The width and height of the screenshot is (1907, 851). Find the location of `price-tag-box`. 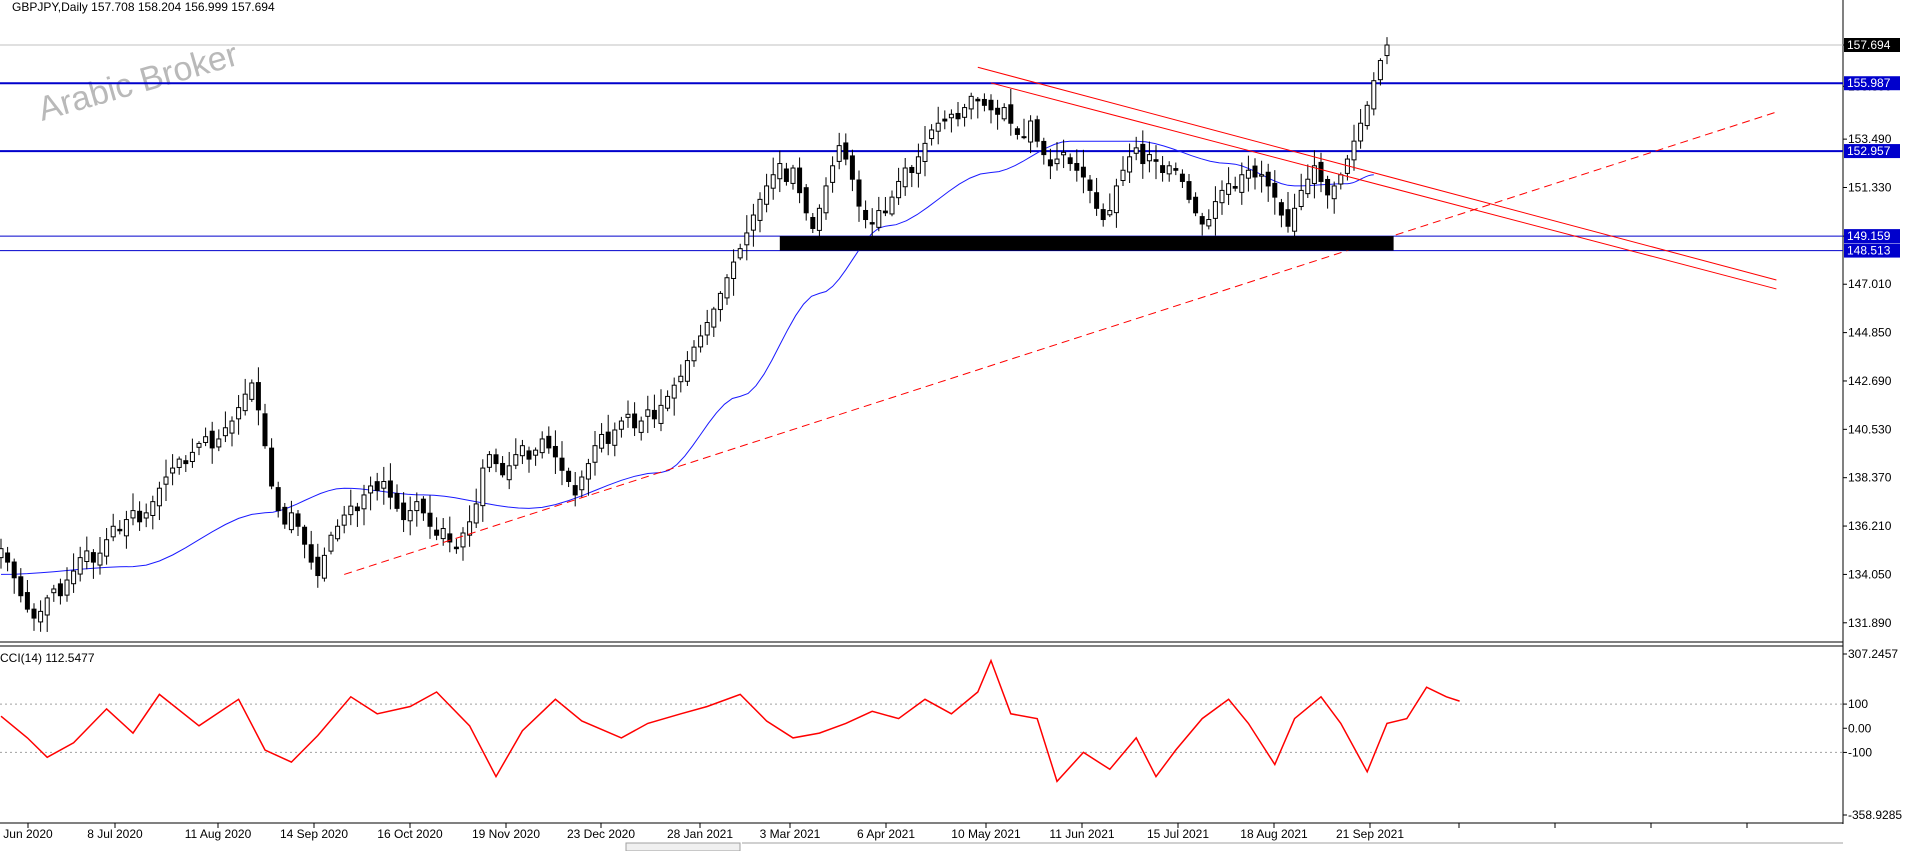

price-tag-box is located at coordinates (1872, 151).